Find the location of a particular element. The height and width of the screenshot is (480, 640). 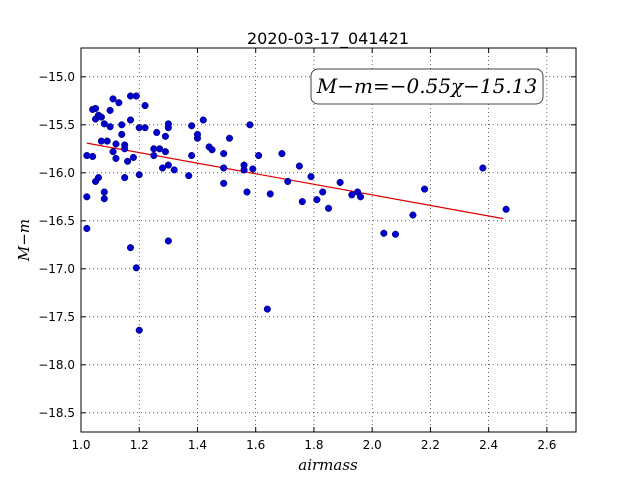

chart-title: 2020-03-17_041421 is located at coordinates (328, 39).